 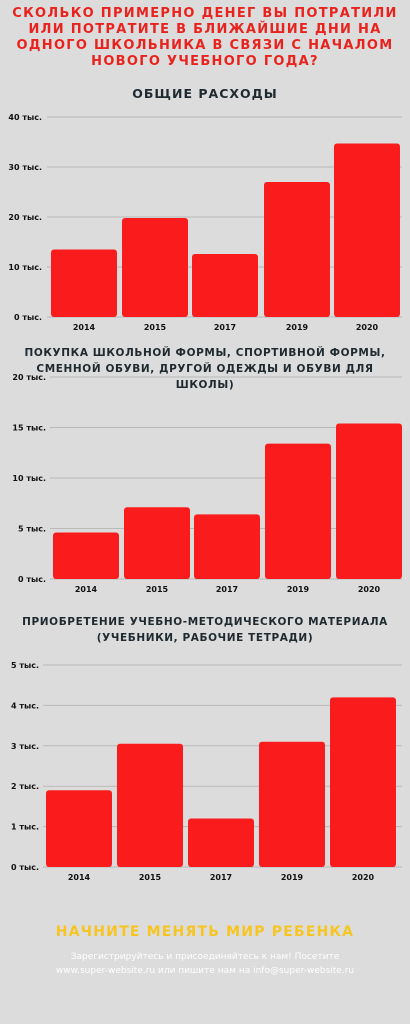 What do you see at coordinates (25, 827) in the screenshot?
I see `y-tick-label: 1 тыс.` at bounding box center [25, 827].